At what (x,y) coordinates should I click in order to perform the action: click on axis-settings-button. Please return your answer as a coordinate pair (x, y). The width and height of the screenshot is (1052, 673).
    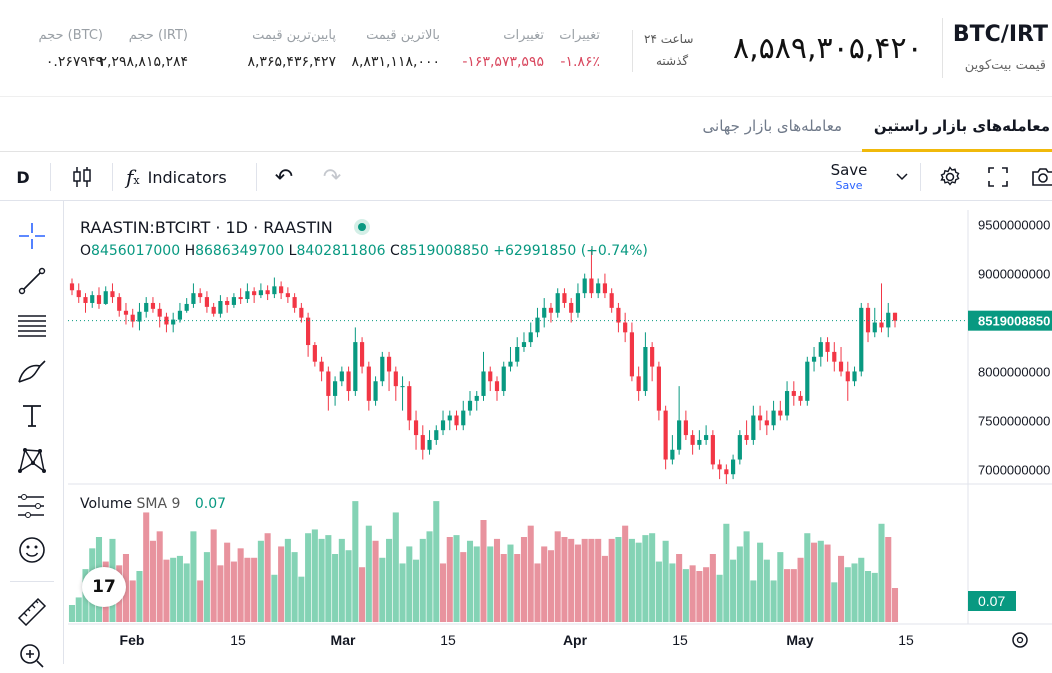
    Looking at the image, I should click on (1020, 640).